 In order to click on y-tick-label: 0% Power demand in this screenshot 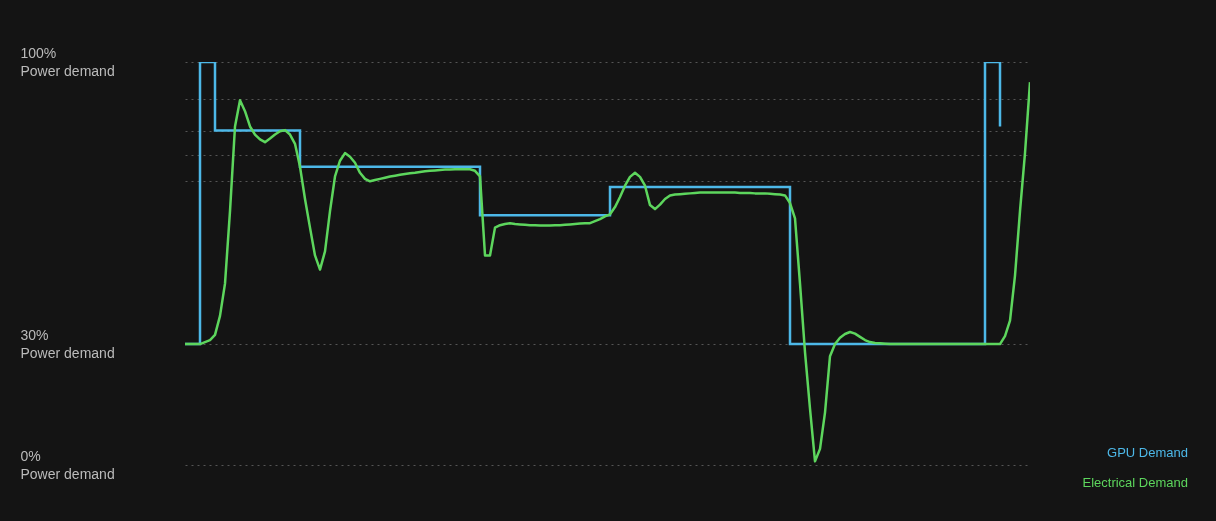, I will do `click(67, 464)`.